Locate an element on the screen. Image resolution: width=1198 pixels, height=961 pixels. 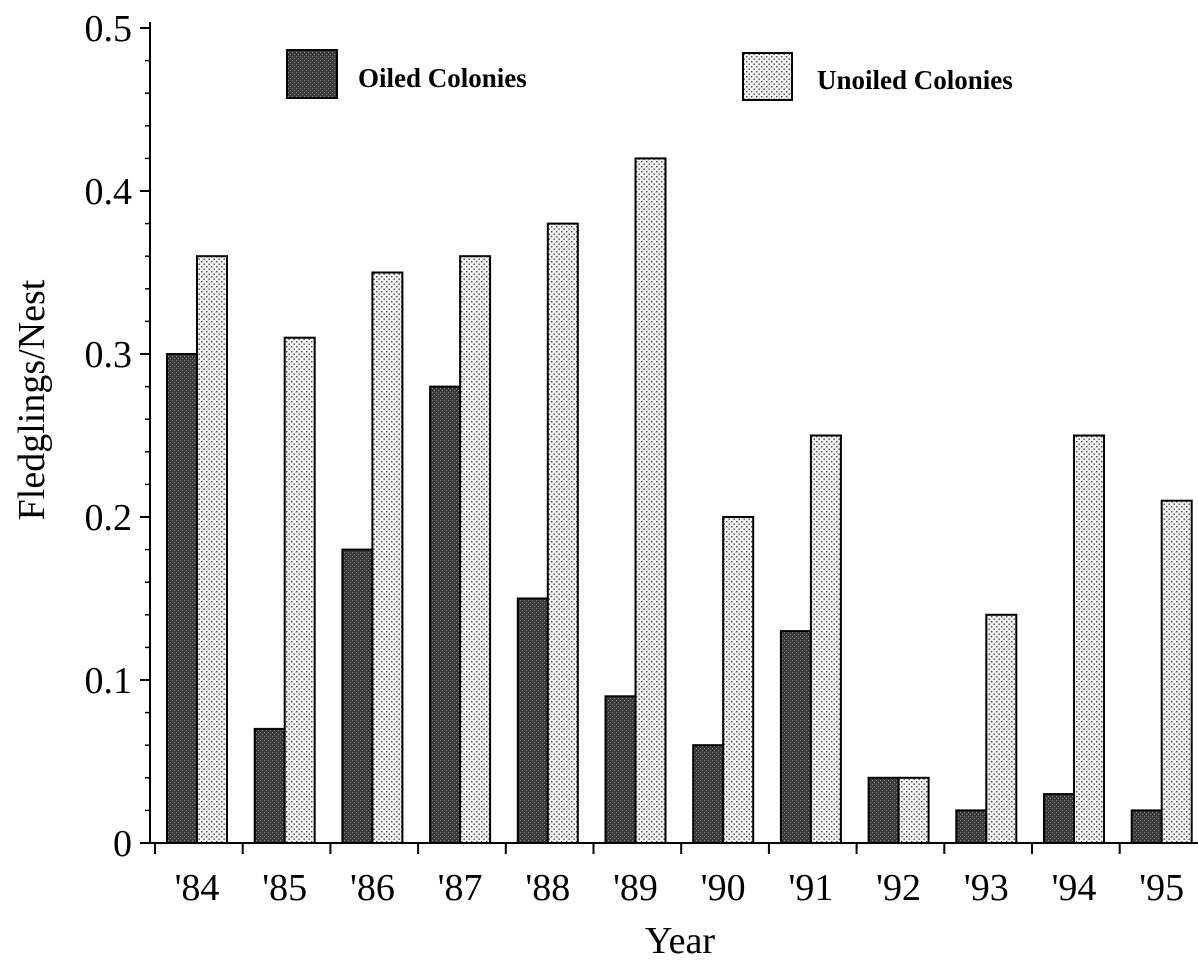
x-tick-label: '89 is located at coordinates (635, 888).